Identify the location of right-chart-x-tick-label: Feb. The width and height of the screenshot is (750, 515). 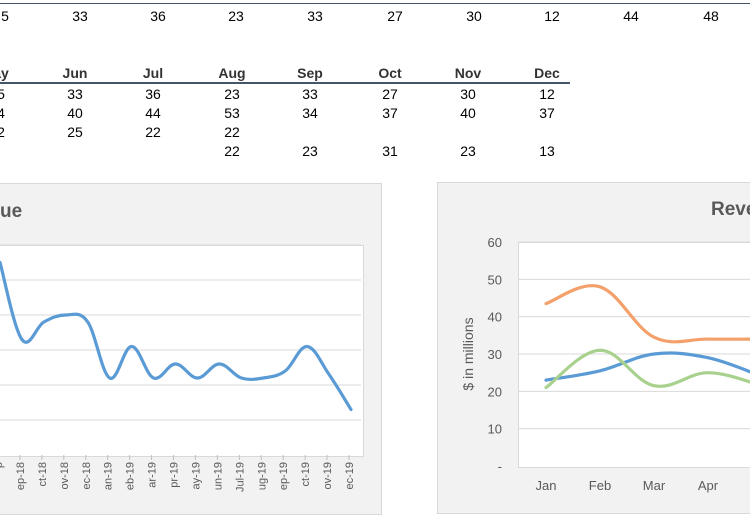
(600, 485).